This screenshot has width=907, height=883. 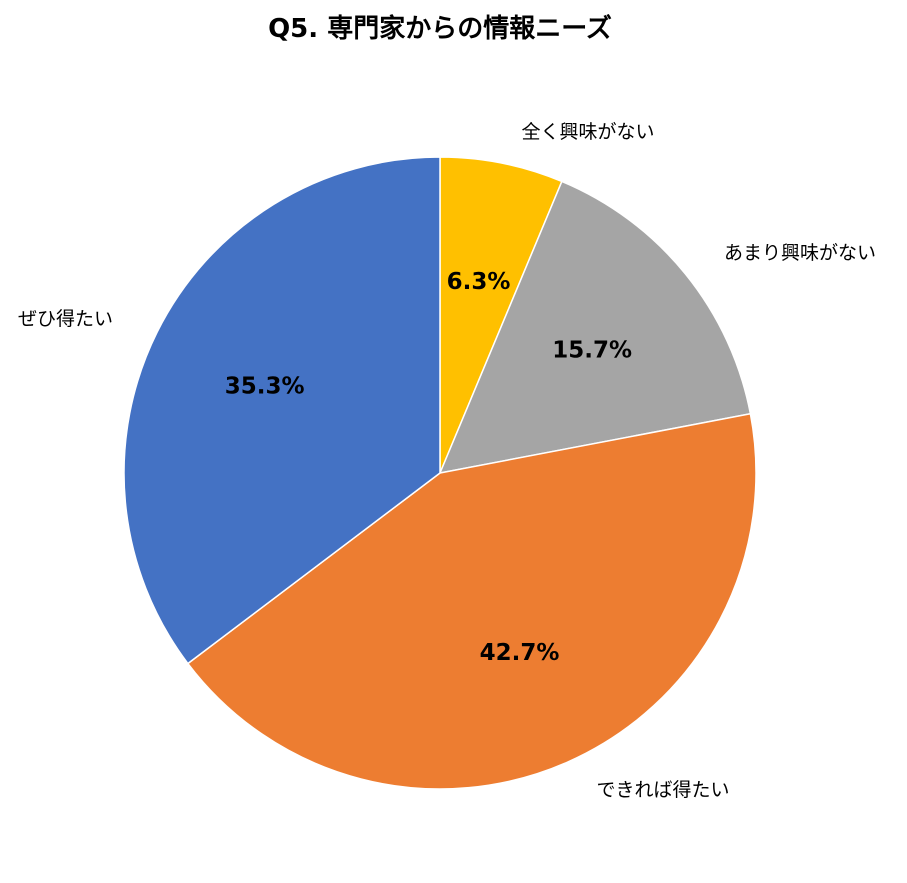 I want to click on category-label-4: ぜひ得たい, so click(x=65, y=319).